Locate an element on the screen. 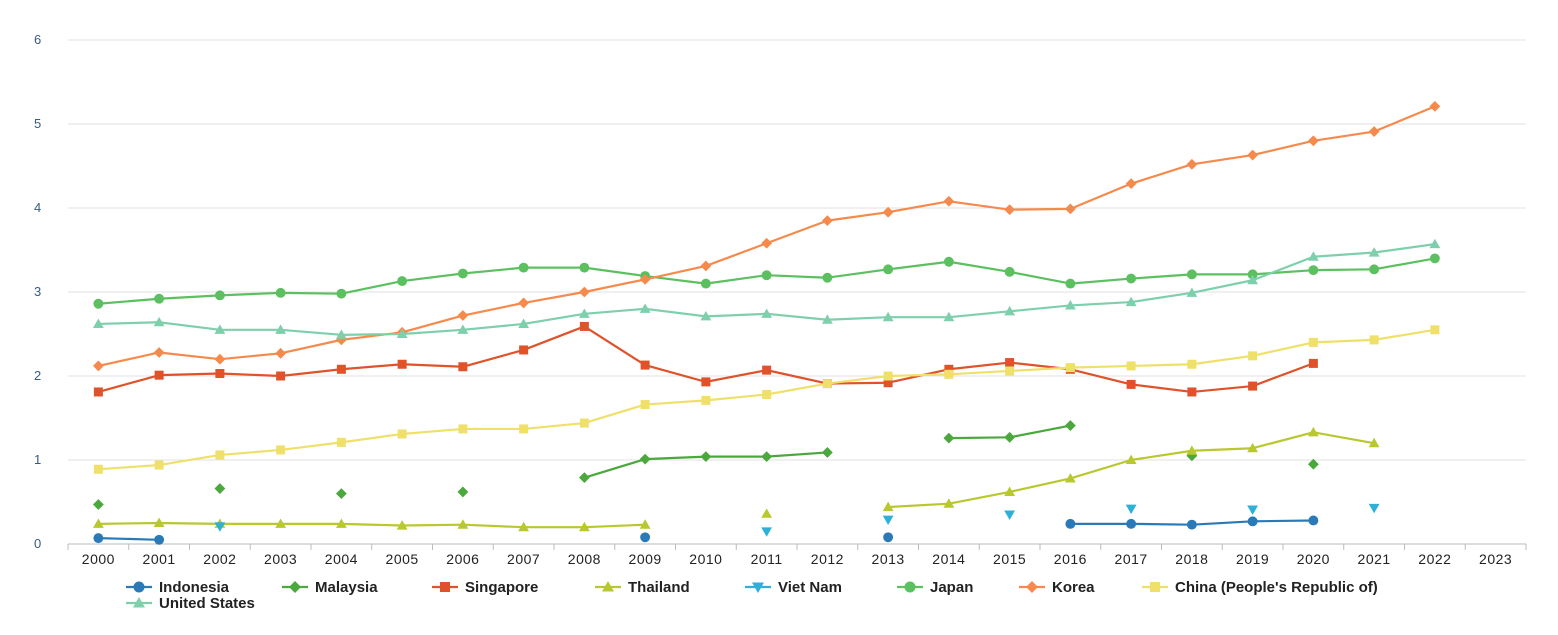  x-tick-label: 2001 is located at coordinates (159, 559).